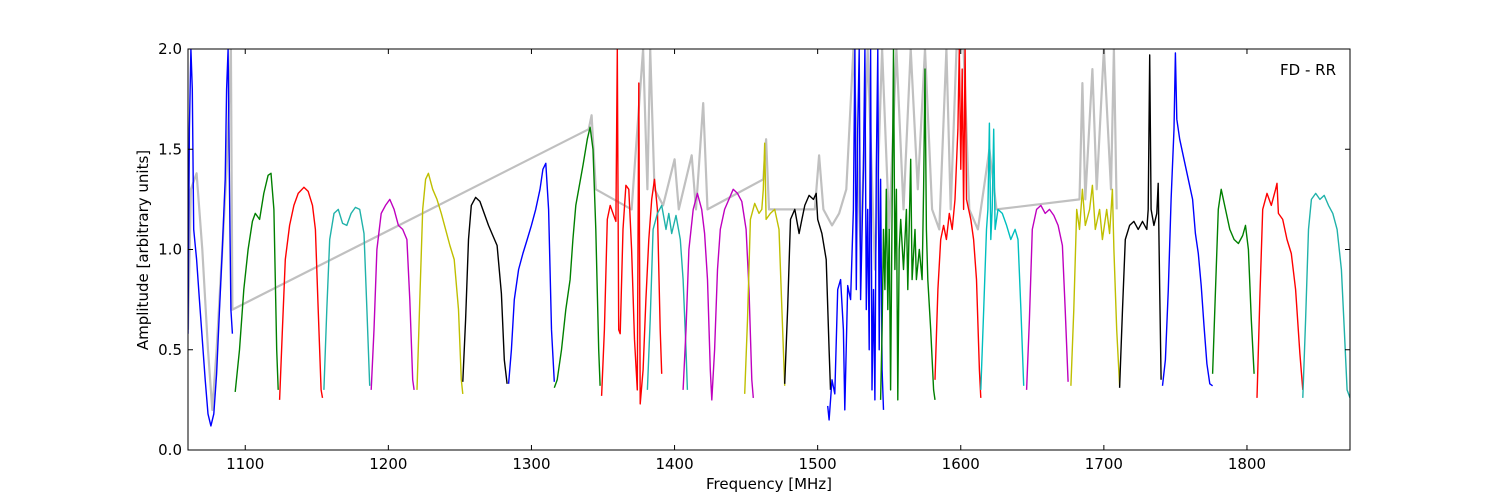 This screenshot has width=1500, height=500. I want to click on y-tick-label: 2.0, so click(170, 49).